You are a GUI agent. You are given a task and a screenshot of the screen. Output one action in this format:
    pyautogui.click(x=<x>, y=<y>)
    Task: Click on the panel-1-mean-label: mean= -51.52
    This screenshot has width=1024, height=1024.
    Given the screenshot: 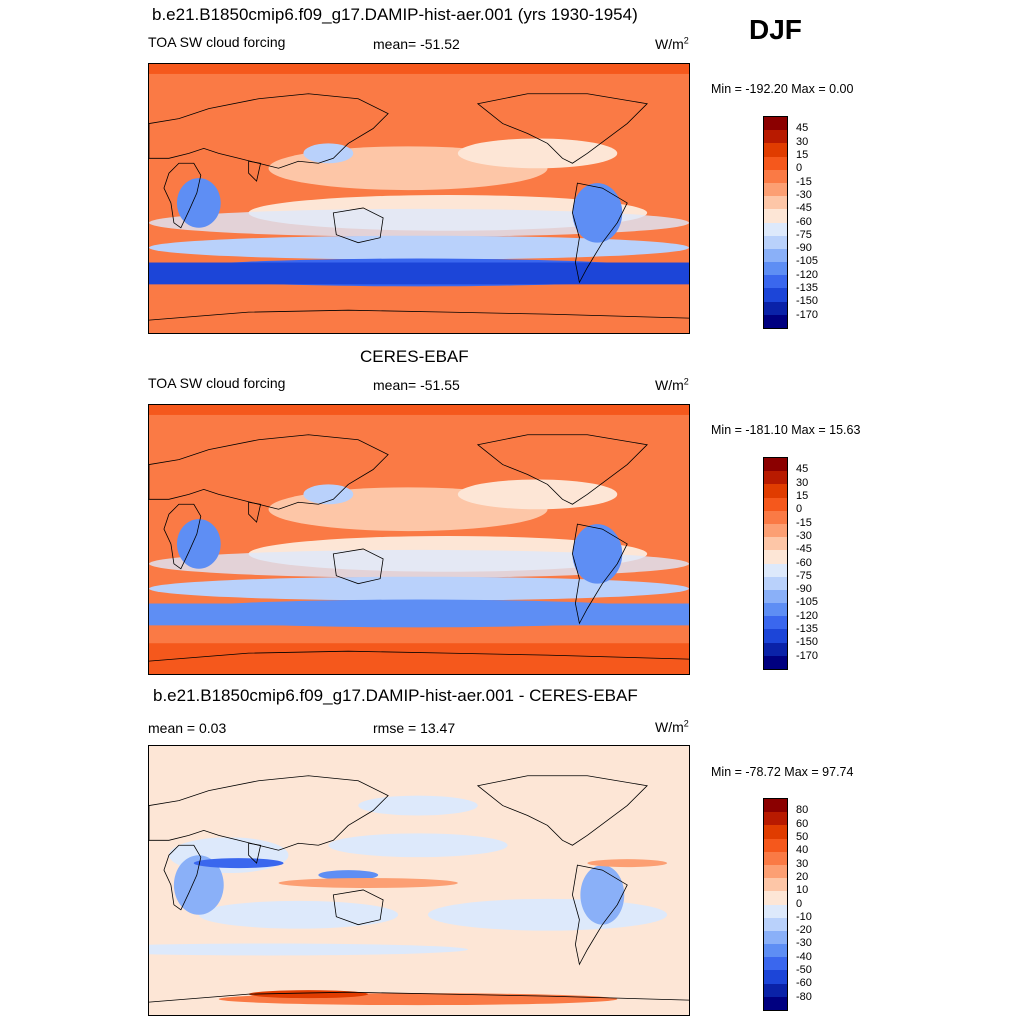 What is the action you would take?
    pyautogui.click(x=416, y=44)
    